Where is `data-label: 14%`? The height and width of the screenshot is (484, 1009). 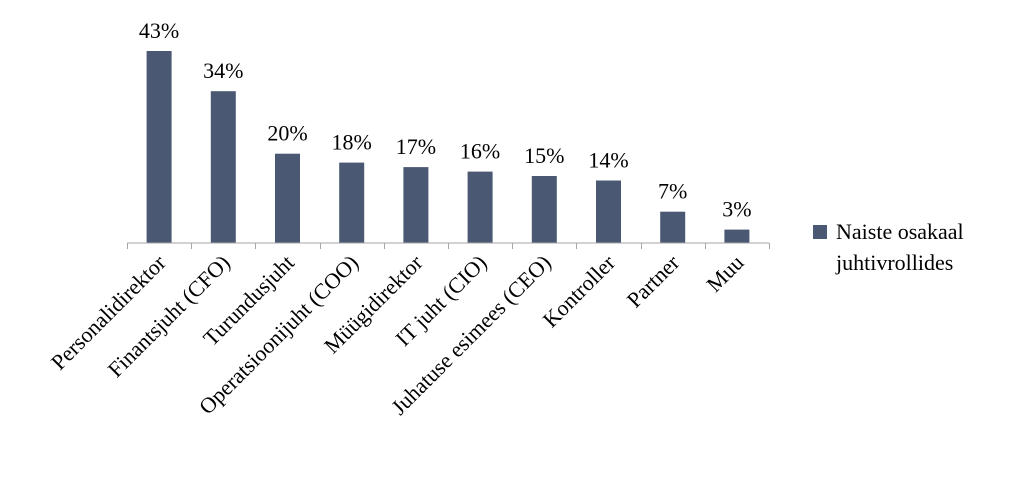 data-label: 14% is located at coordinates (608, 160).